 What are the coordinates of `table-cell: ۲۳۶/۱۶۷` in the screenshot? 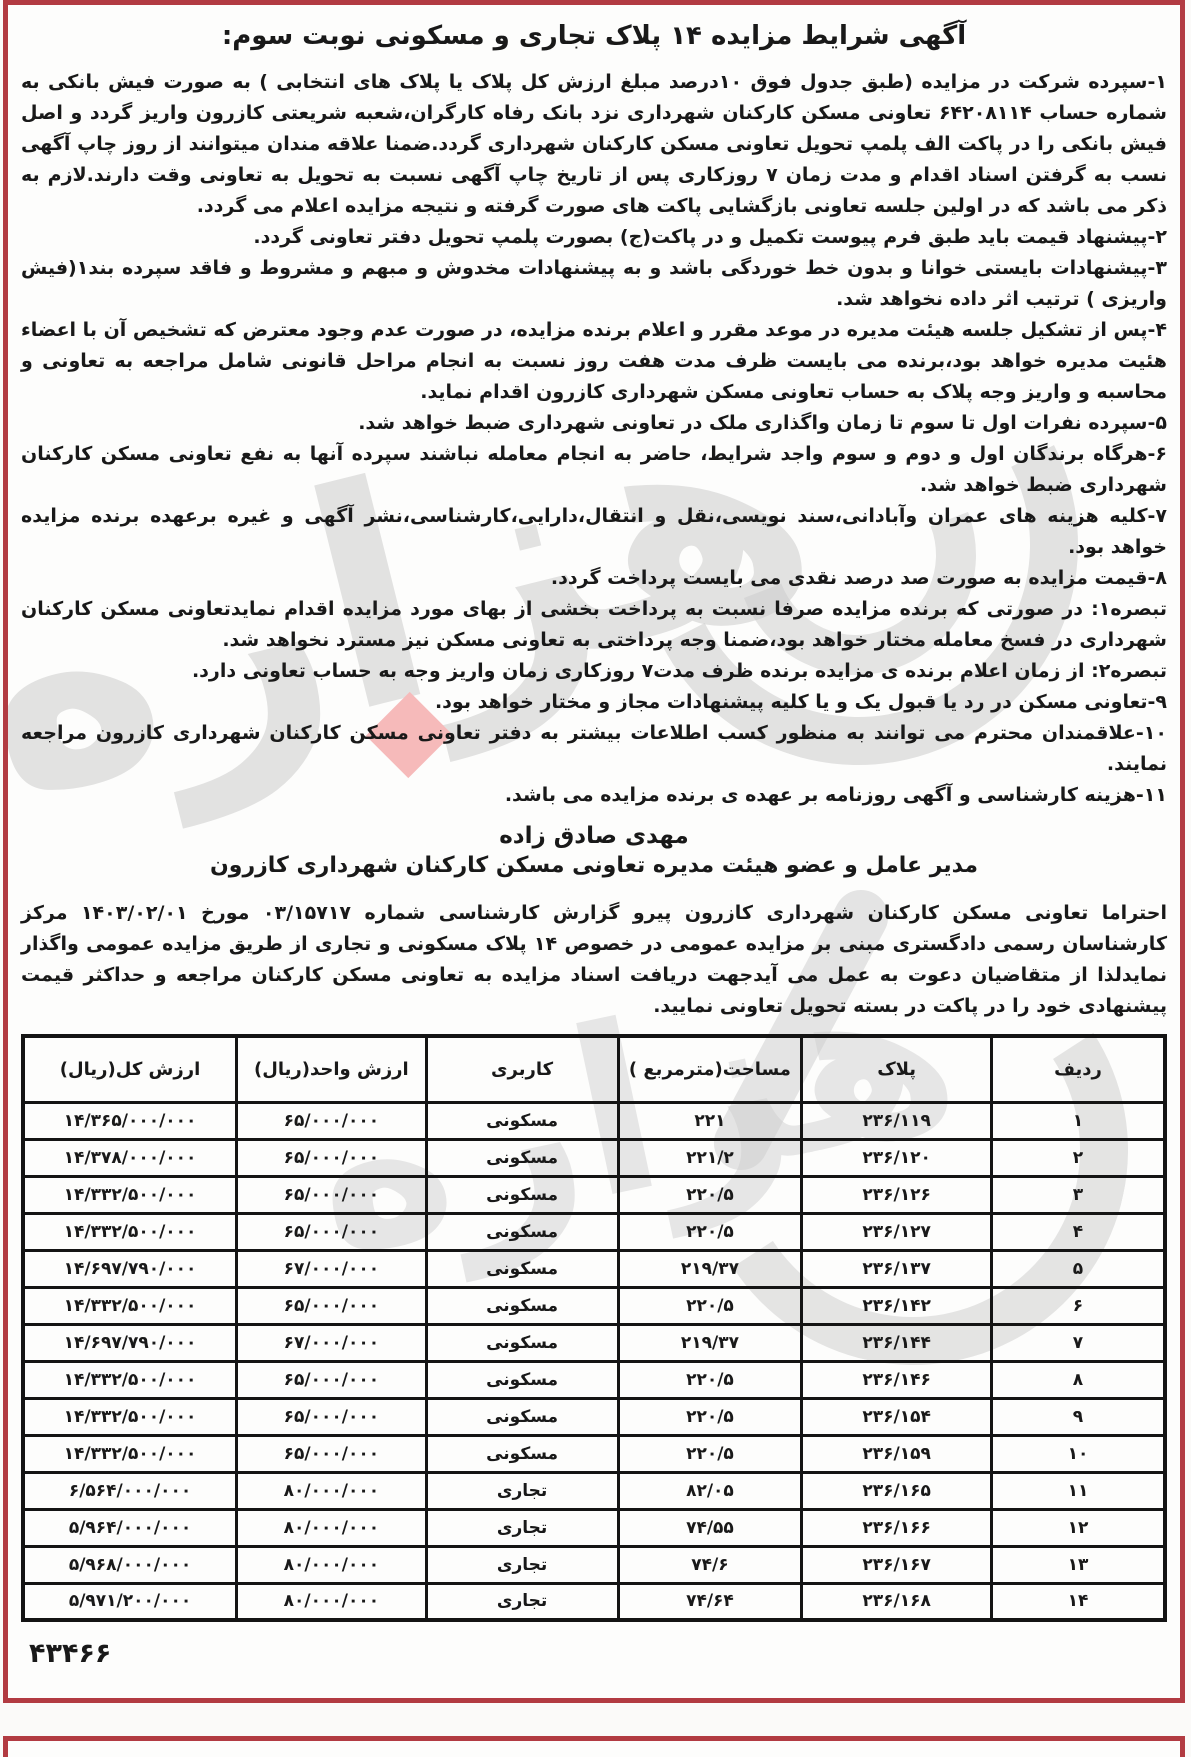 It's located at (896, 1564).